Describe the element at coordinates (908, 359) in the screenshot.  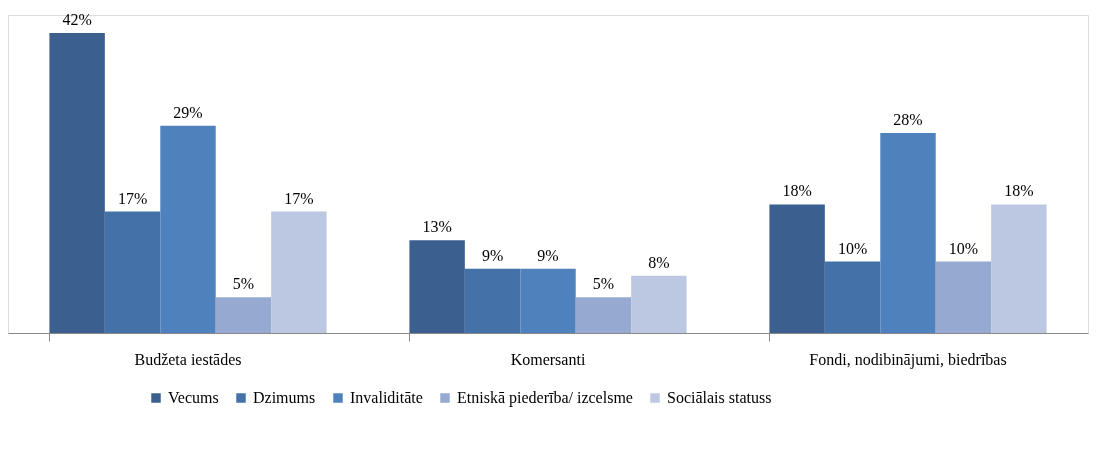
I see `x-tick-label: Fondi, nodibinājumi, biedrības` at that location.